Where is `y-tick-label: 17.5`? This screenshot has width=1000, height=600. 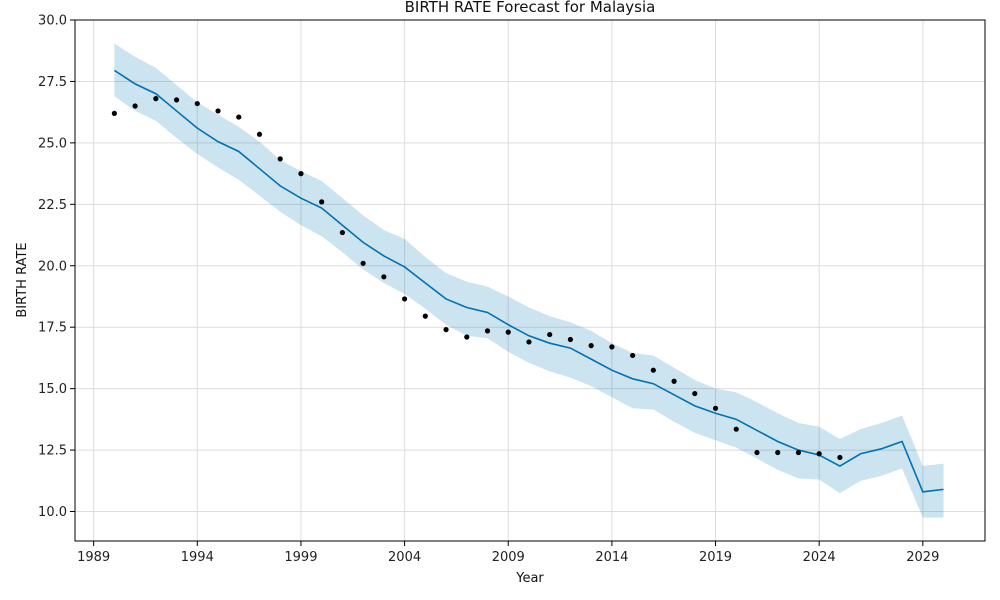
y-tick-label: 17.5 is located at coordinates (52, 328).